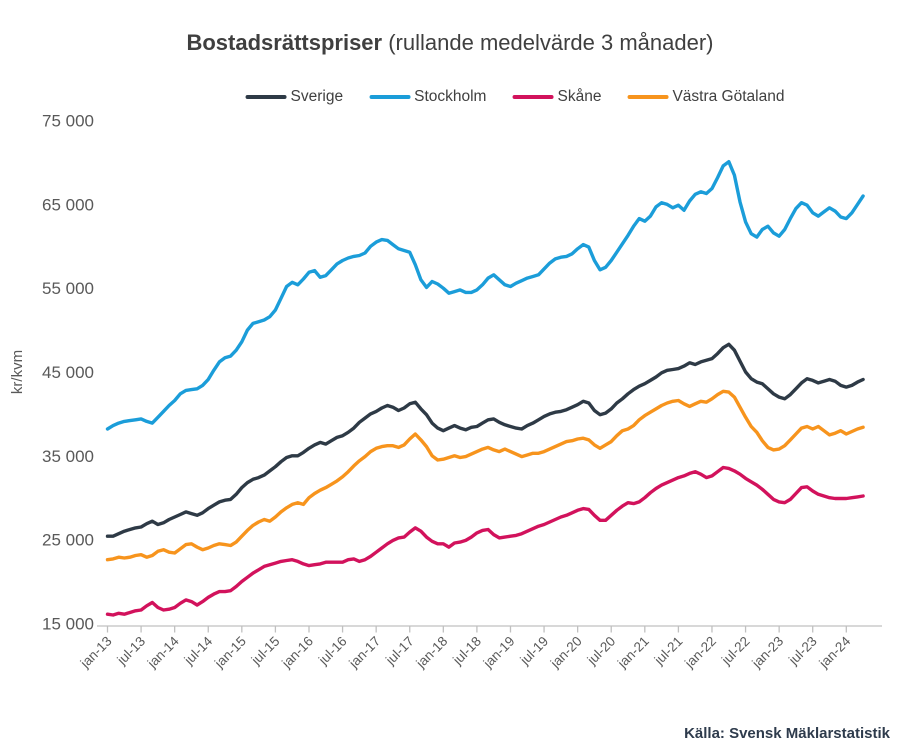 The height and width of the screenshot is (752, 900). I want to click on legend-swatch-stockholm, so click(390, 97).